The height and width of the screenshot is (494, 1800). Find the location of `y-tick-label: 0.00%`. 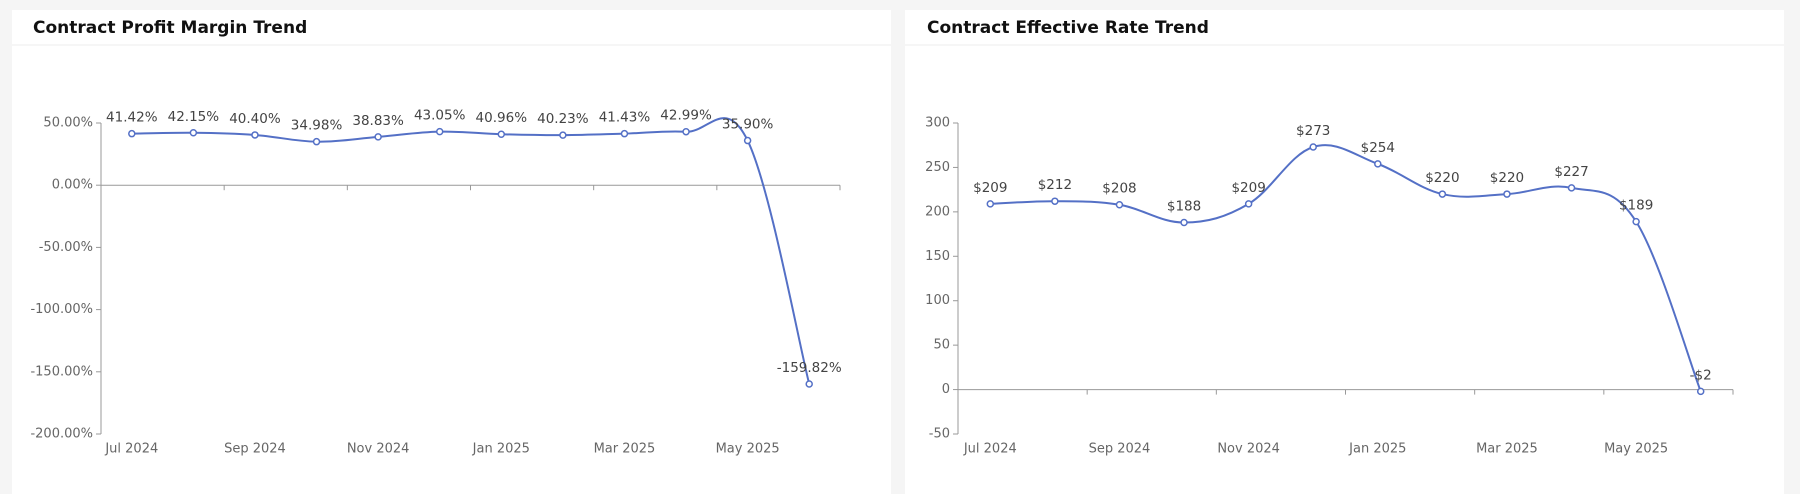

y-tick-label: 0.00% is located at coordinates (72, 185).